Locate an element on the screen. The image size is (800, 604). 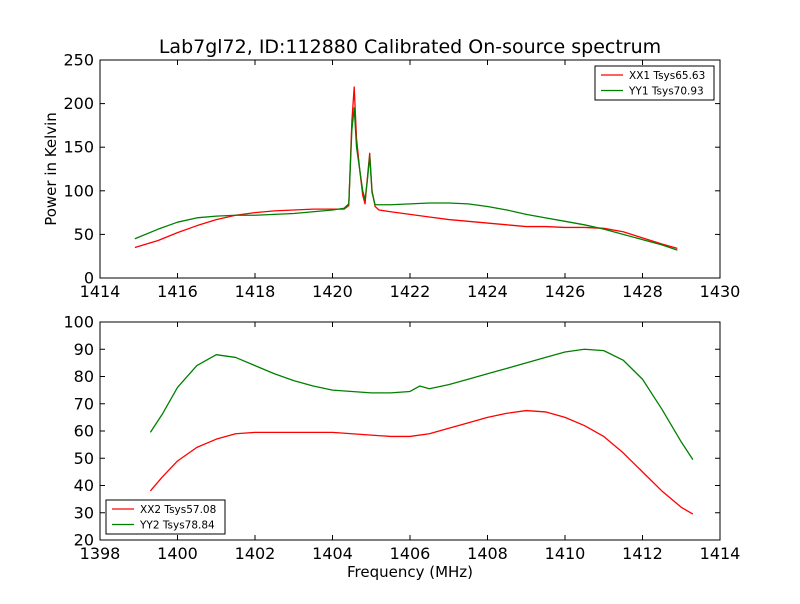
x-tick-label: 1398 is located at coordinates (100, 553).